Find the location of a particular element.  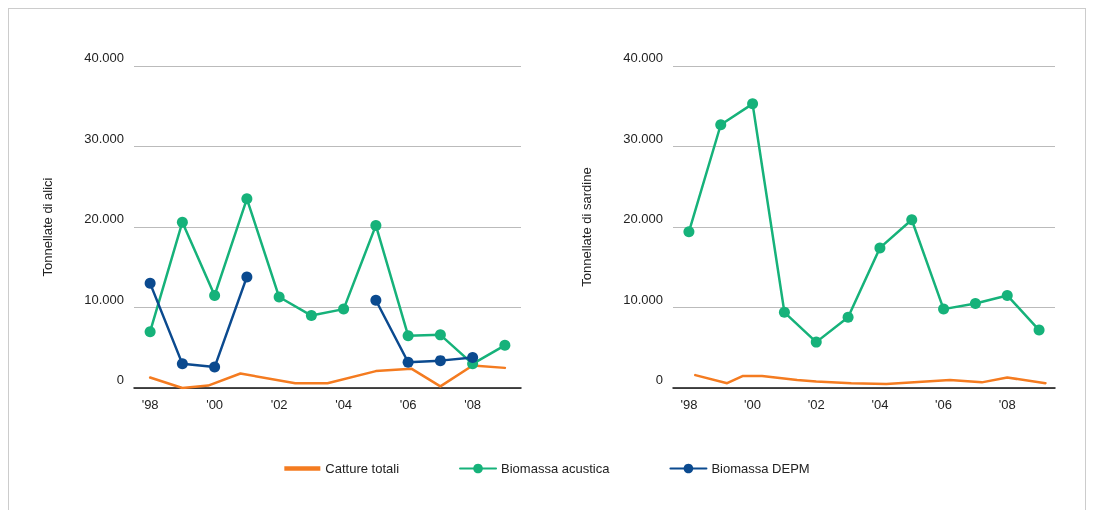

legend-label: Catture totali is located at coordinates (362, 468).